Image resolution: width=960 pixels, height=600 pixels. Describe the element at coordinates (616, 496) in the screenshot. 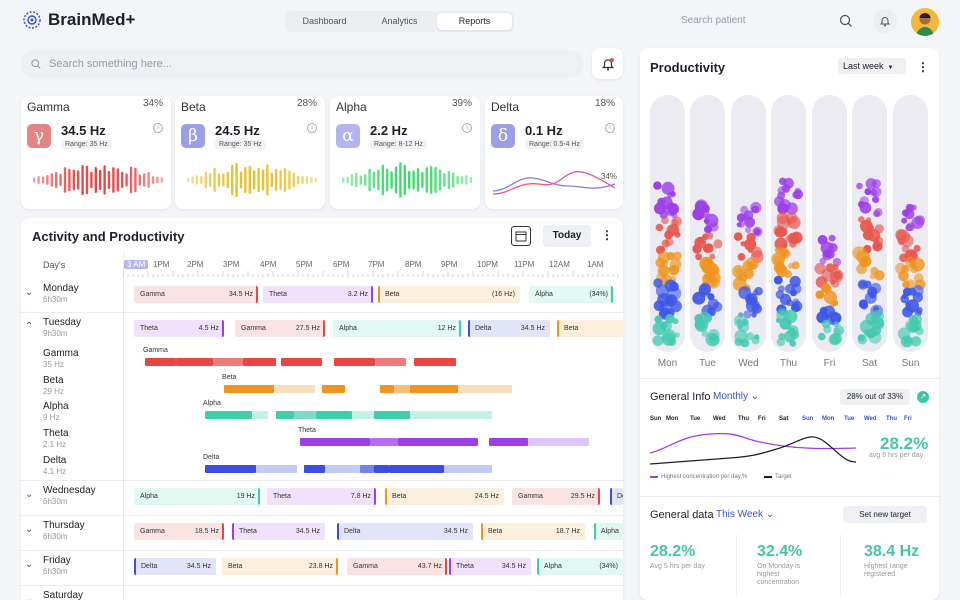

I see `activity-pill: De` at that location.